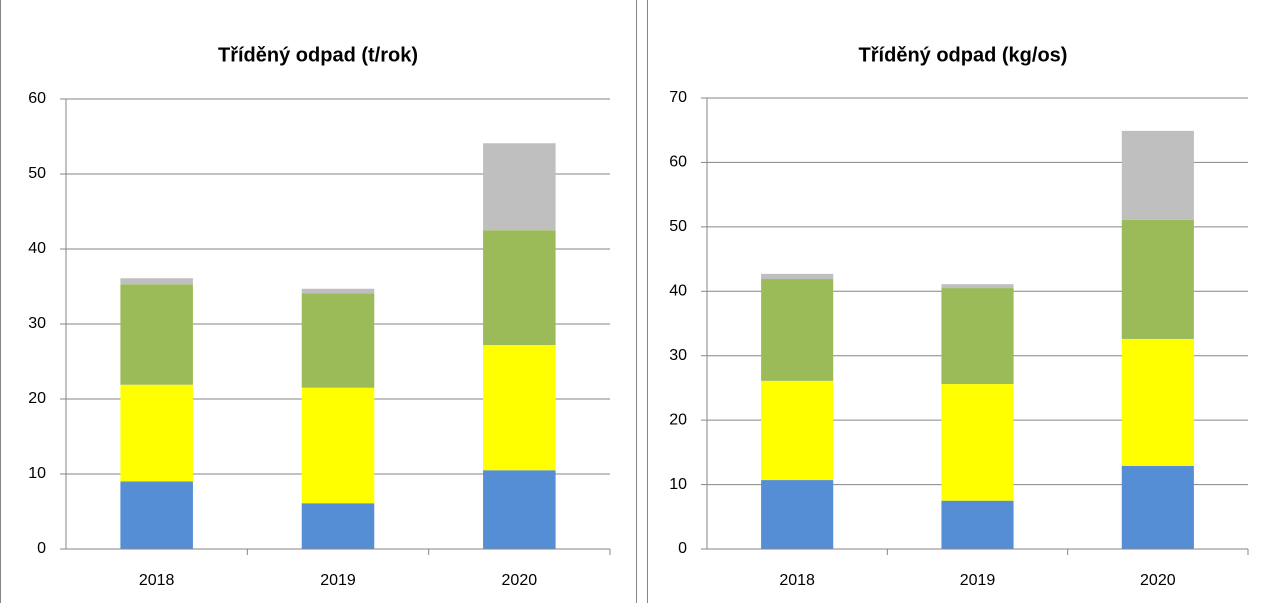  Describe the element at coordinates (678, 97) in the screenshot. I see `y-tick-label: 70` at that location.